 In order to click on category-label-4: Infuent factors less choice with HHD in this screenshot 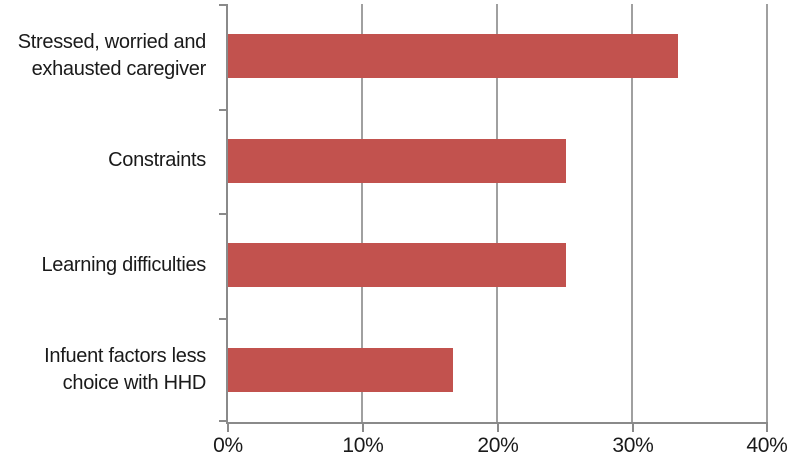, I will do `click(125, 369)`.